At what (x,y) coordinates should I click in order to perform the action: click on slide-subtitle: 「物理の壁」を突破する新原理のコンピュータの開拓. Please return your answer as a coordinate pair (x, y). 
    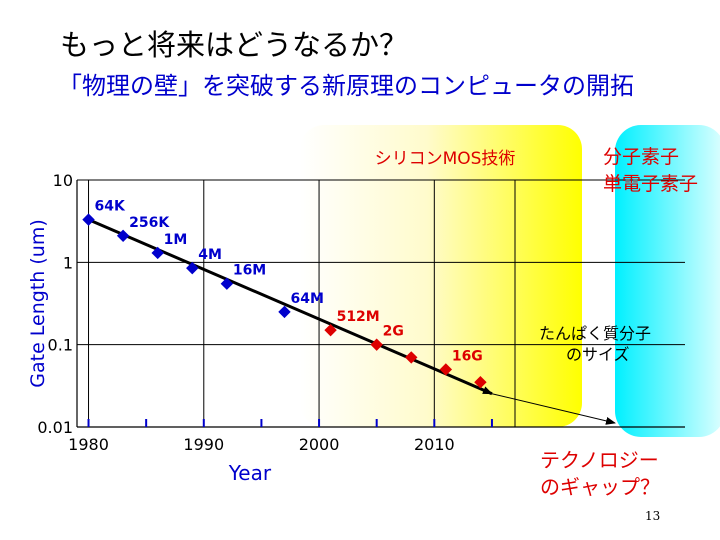
    Looking at the image, I should click on (346, 86).